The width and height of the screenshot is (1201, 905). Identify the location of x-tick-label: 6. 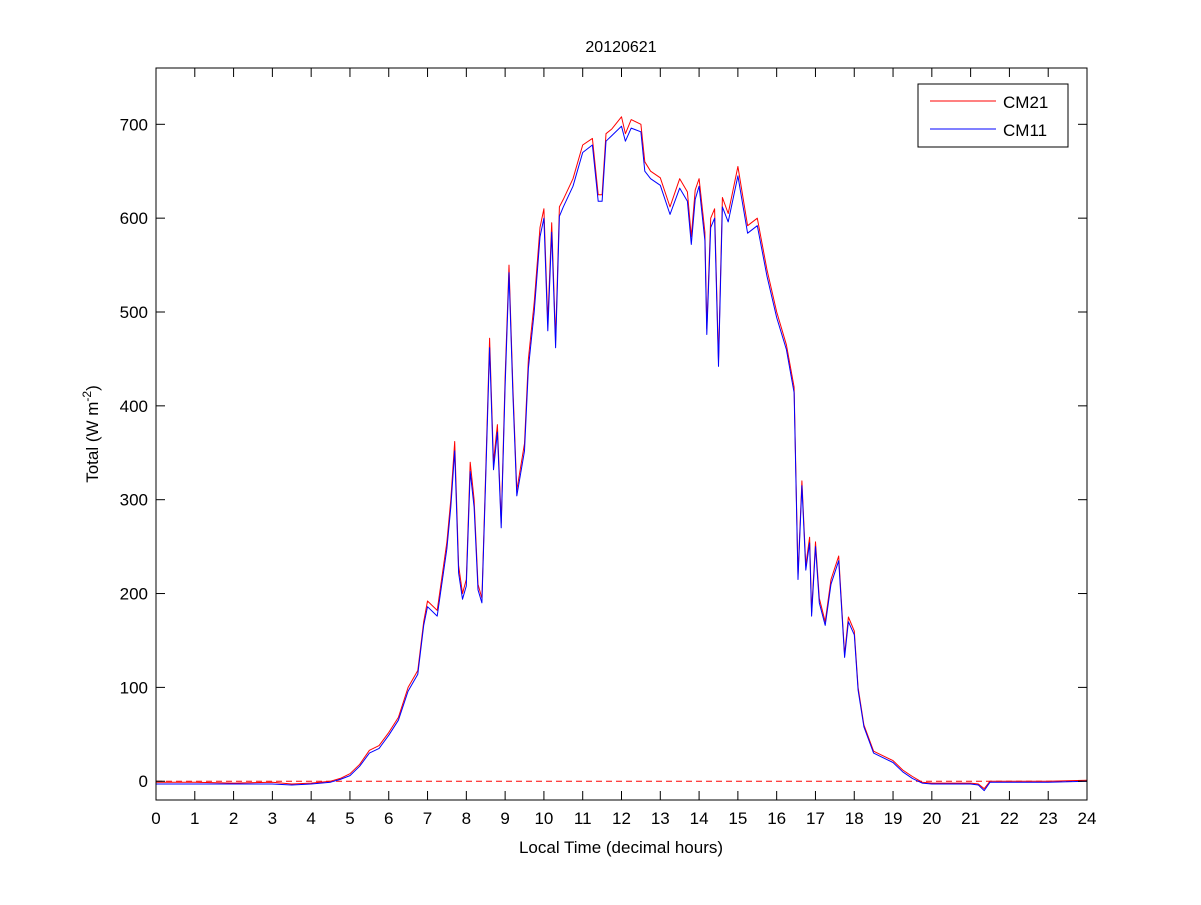
(388, 818).